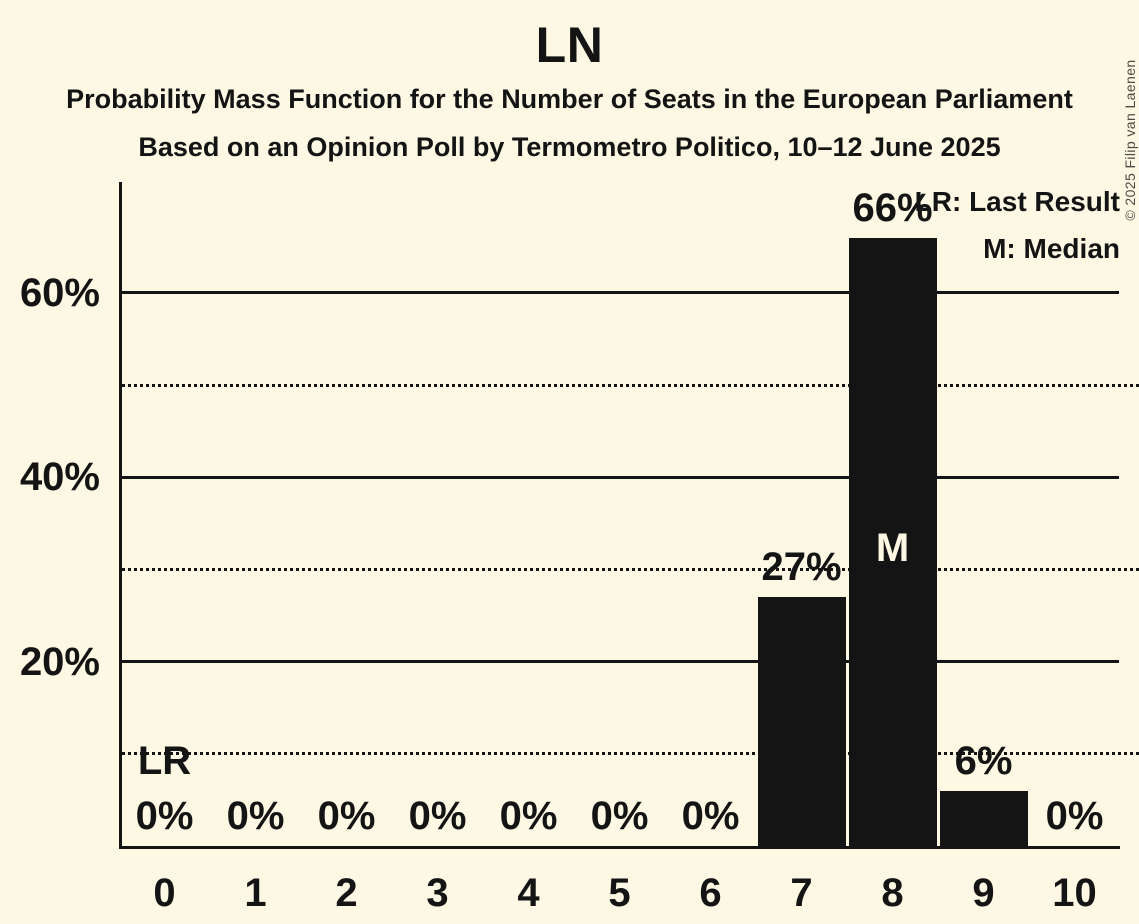 The height and width of the screenshot is (924, 1139). I want to click on gridline-solid-20pct, so click(620, 662).